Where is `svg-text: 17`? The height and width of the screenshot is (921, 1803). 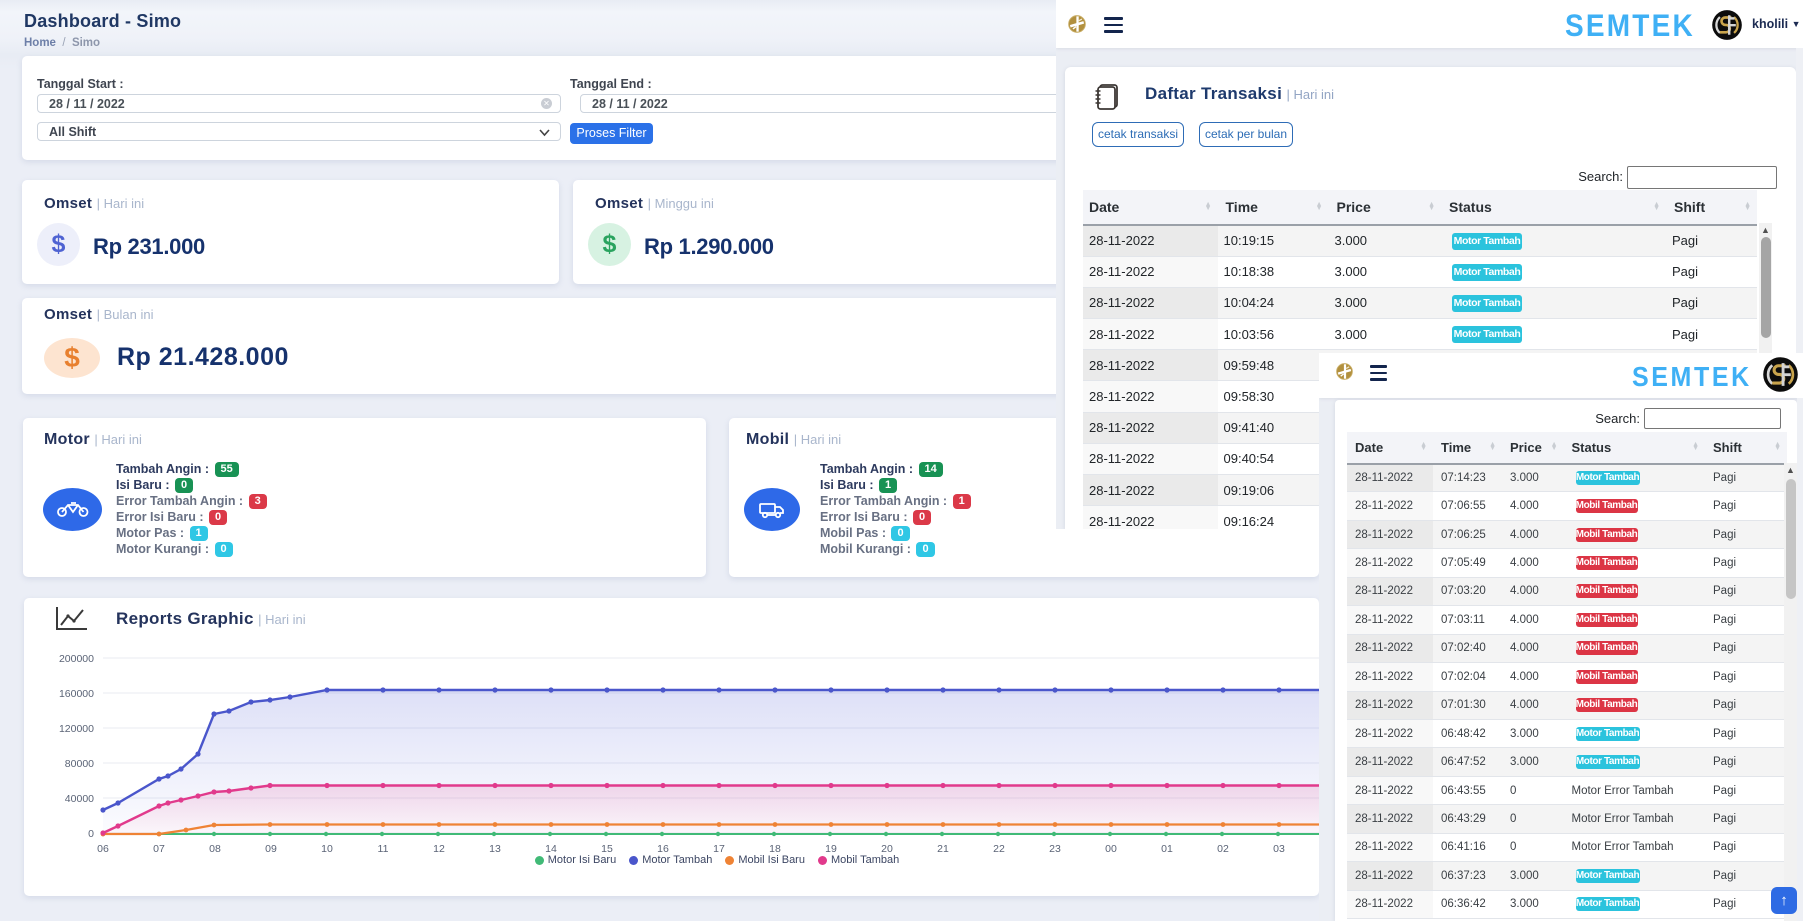
svg-text: 17 is located at coordinates (719, 849).